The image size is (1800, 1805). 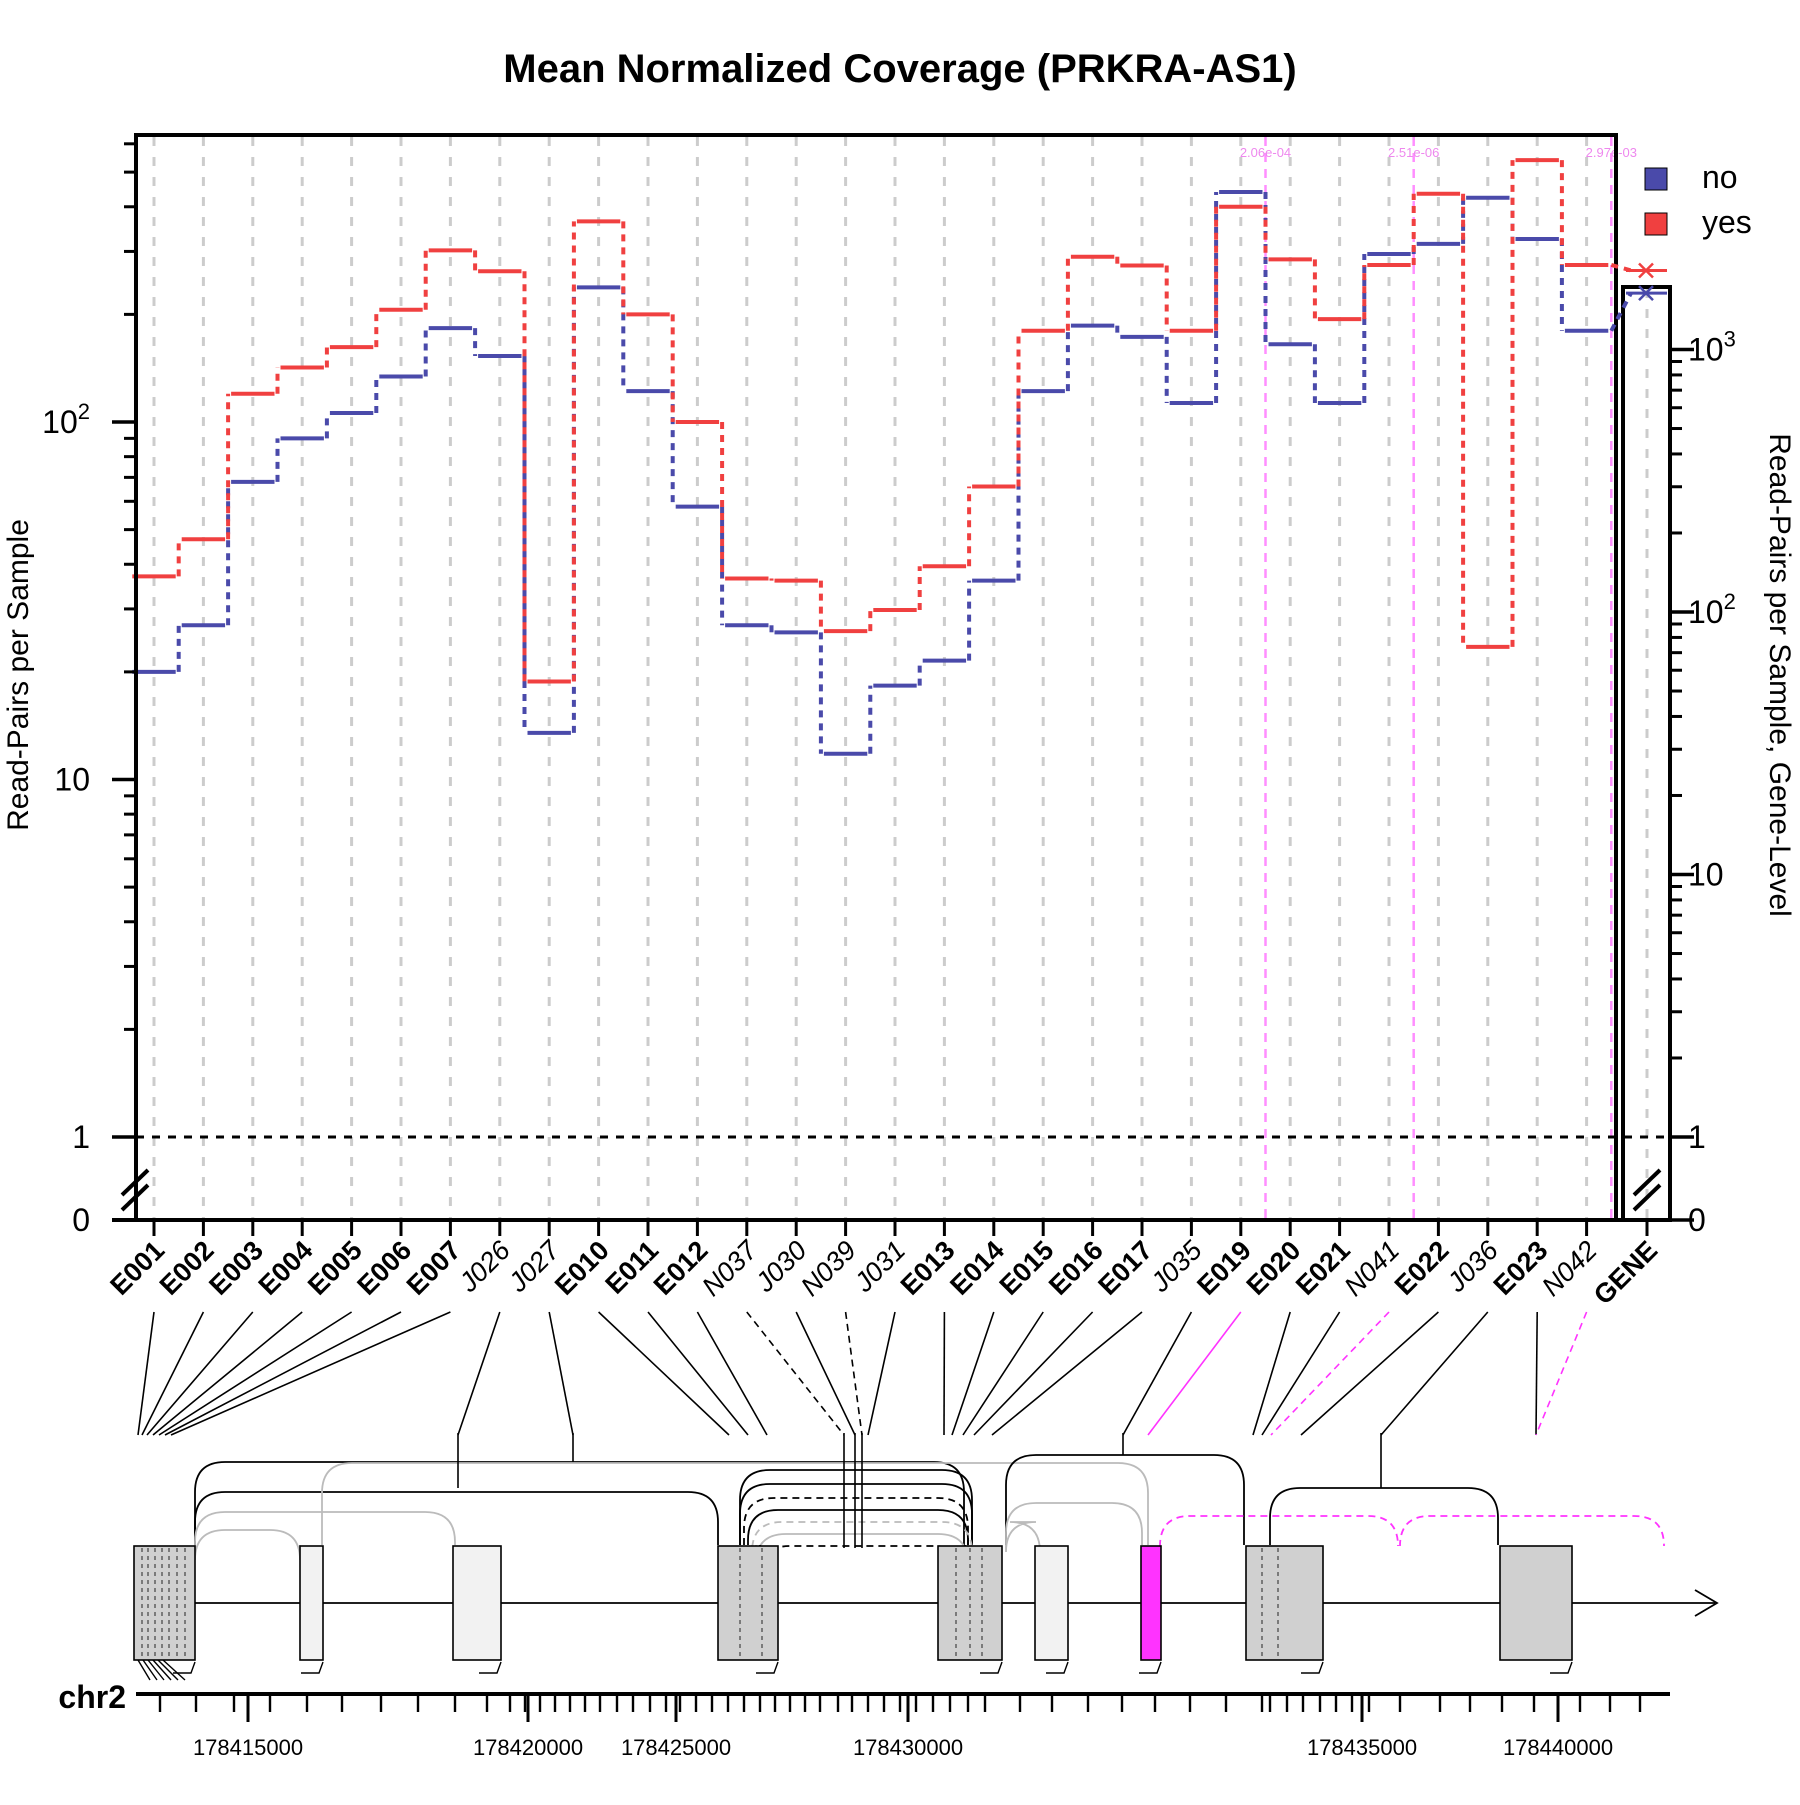 What do you see at coordinates (631, 1267) in the screenshot?
I see `feature-label: E011` at bounding box center [631, 1267].